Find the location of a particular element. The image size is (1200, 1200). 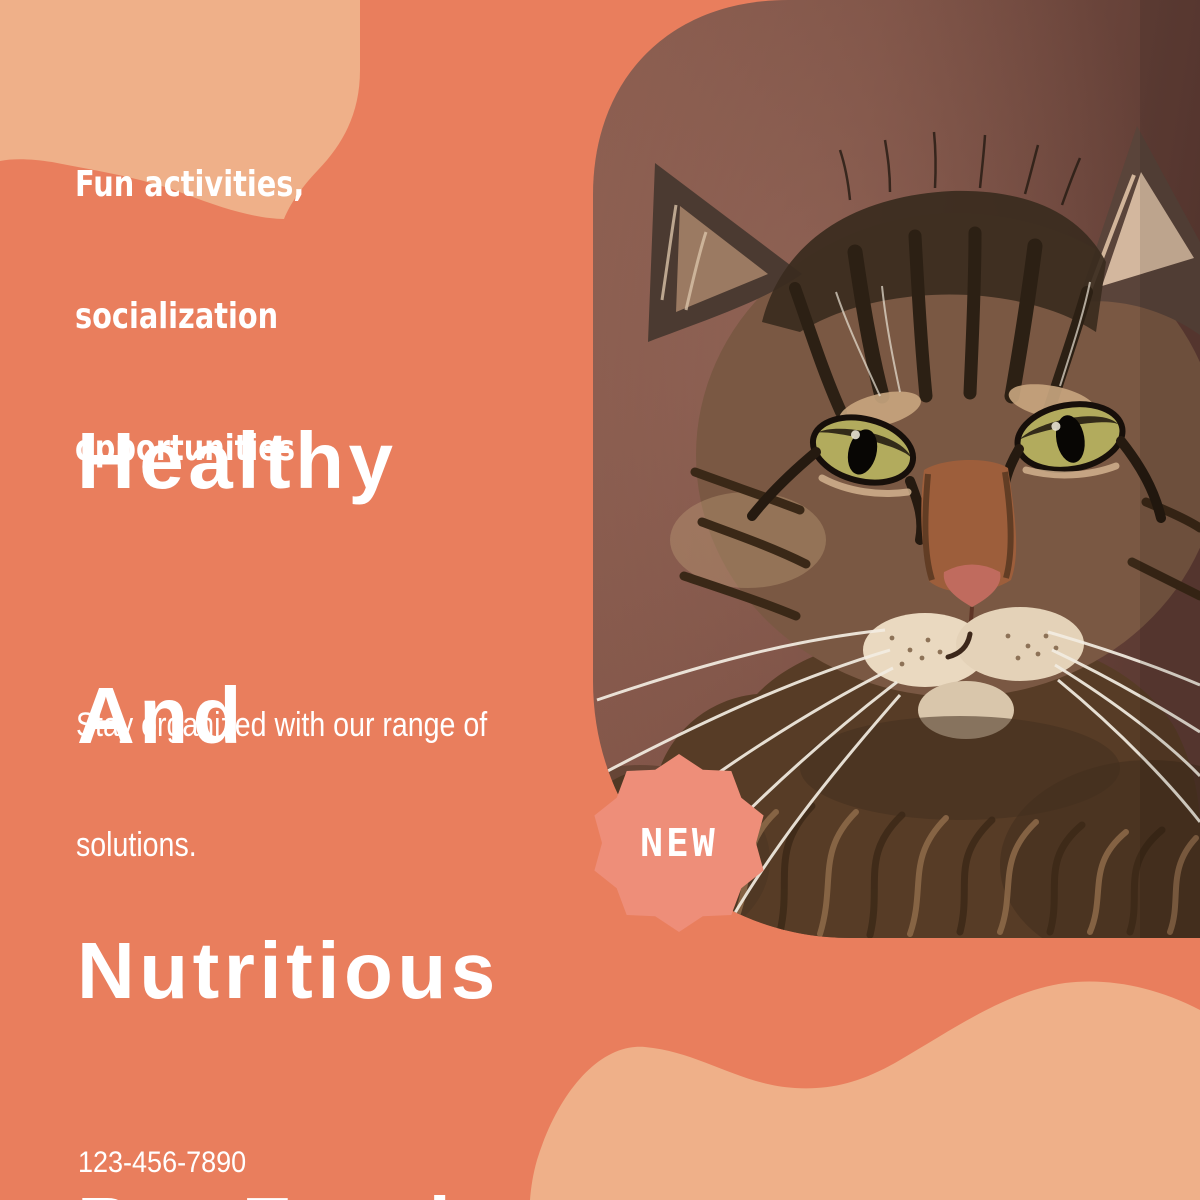

cat-mouth is located at coordinates (959, 645).